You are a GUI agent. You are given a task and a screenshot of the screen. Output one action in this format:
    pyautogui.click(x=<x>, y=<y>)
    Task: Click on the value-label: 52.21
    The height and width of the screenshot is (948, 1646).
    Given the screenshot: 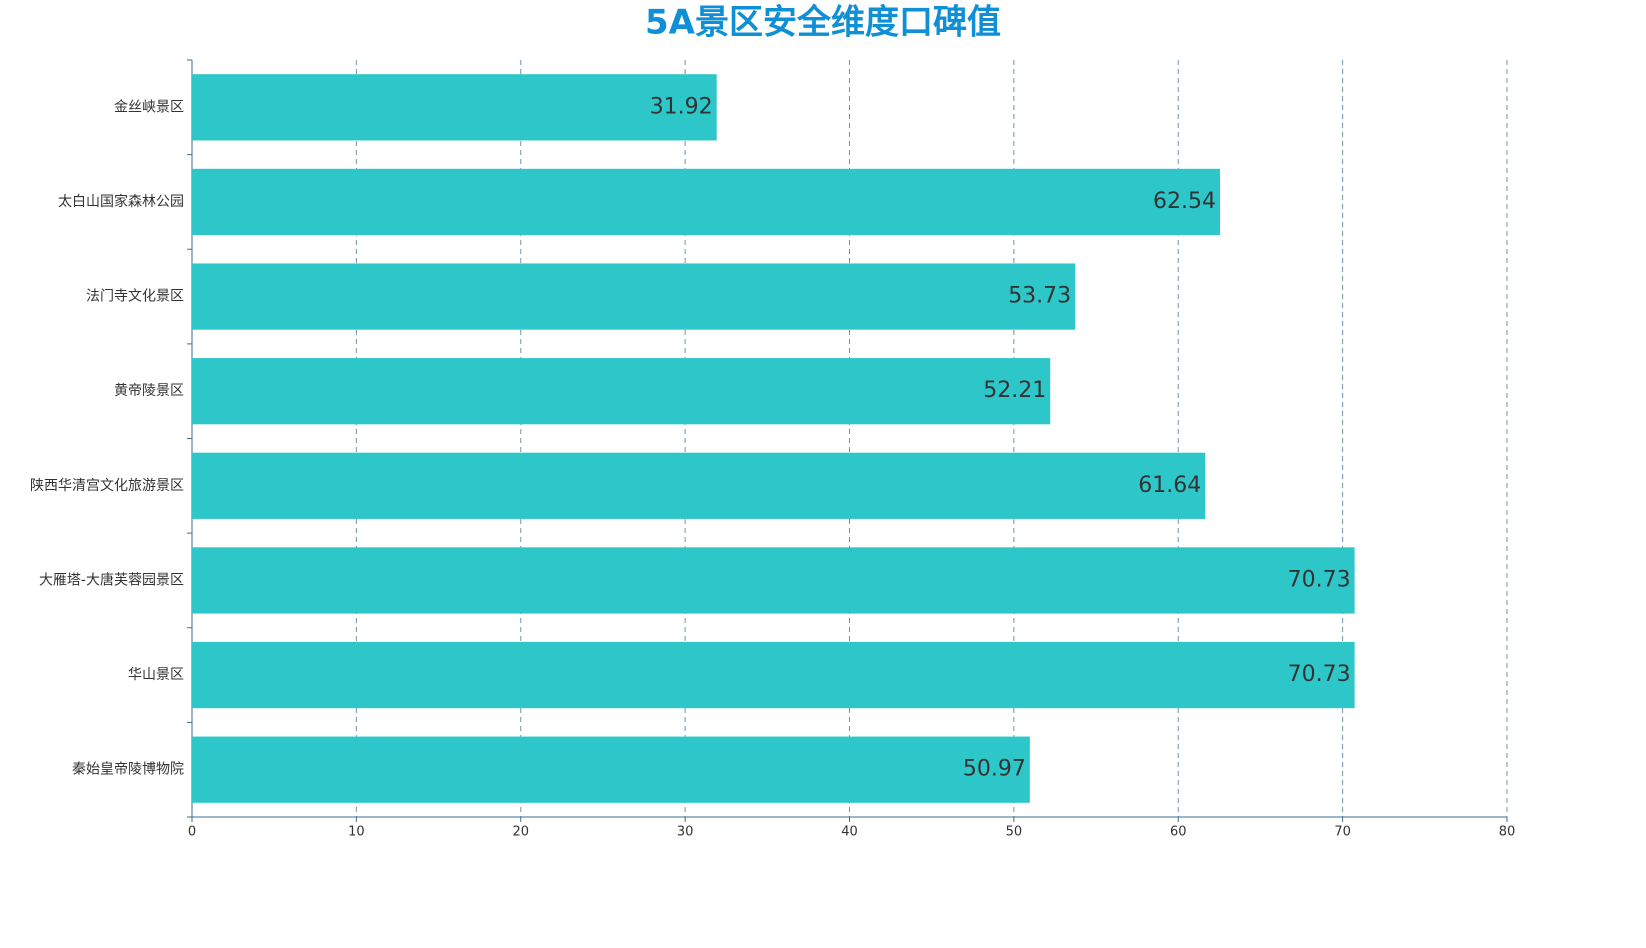 What is the action you would take?
    pyautogui.click(x=1014, y=390)
    